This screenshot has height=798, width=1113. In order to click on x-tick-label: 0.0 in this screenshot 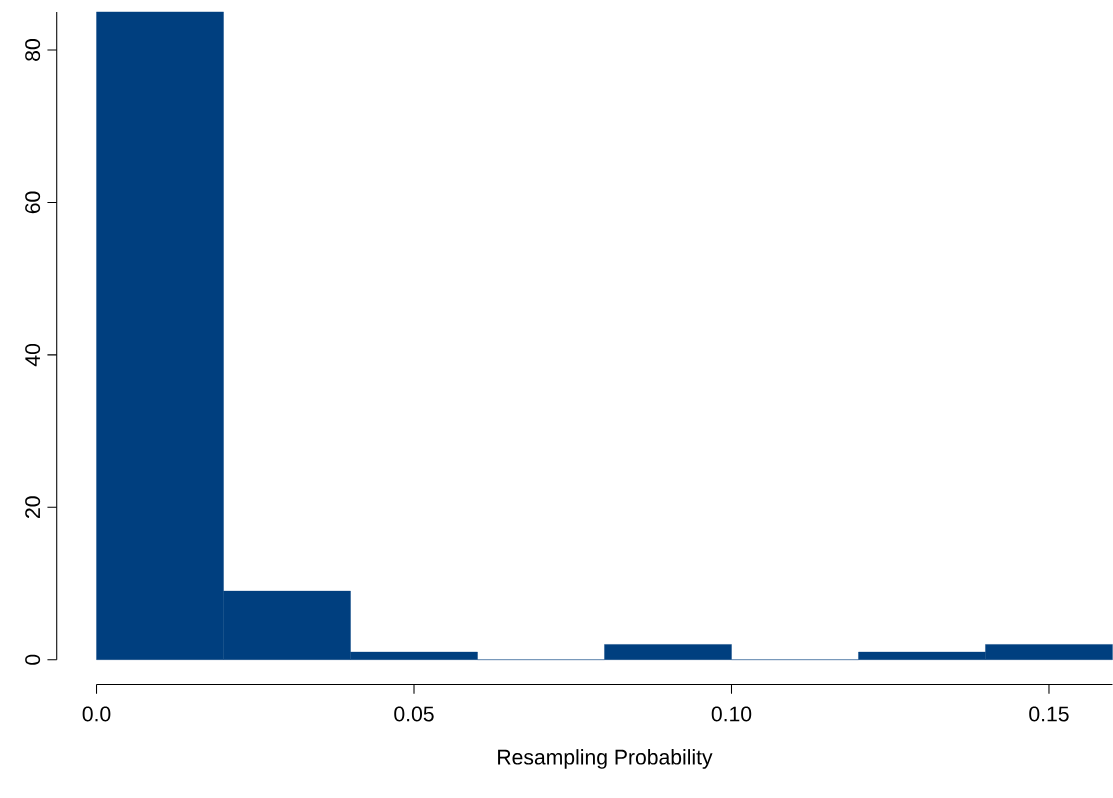, I will do `click(96, 714)`.